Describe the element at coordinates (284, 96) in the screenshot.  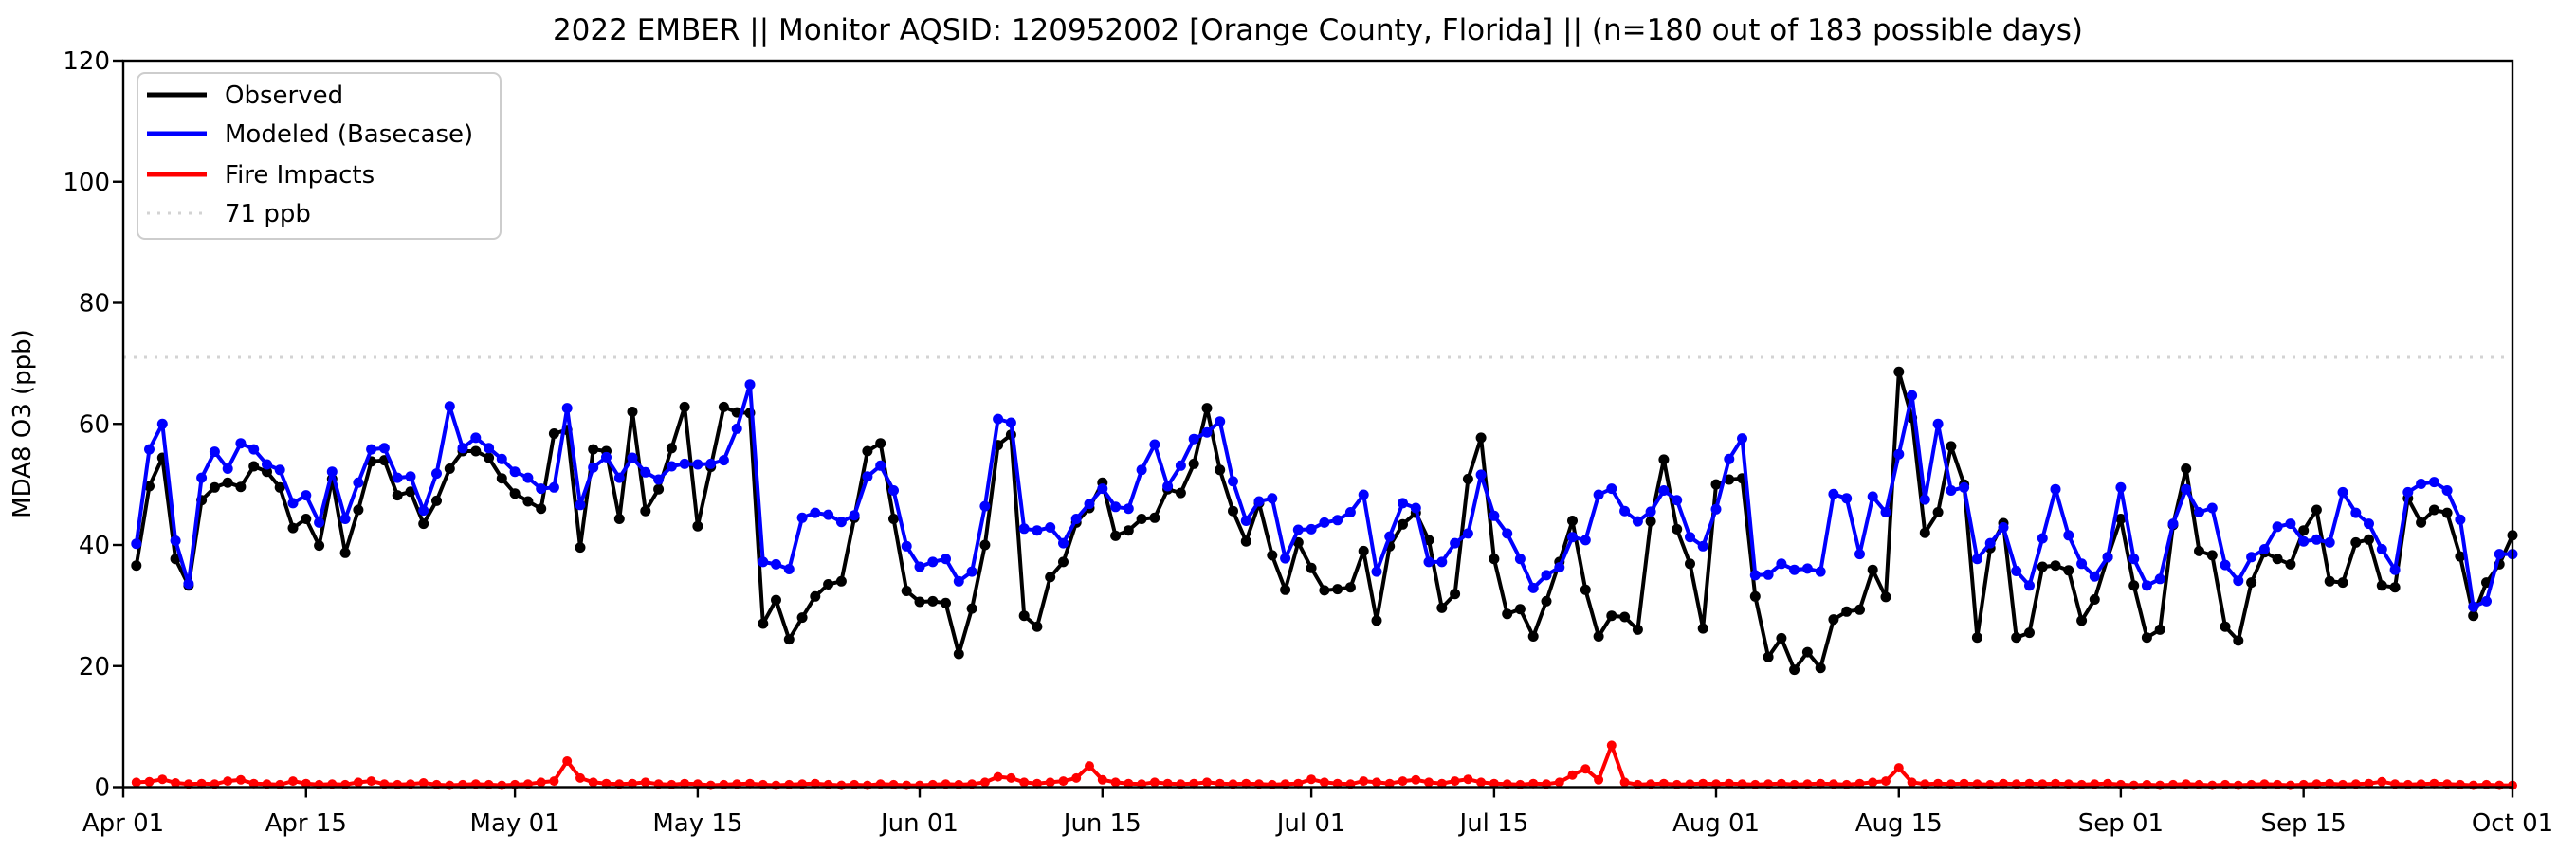
I see `legend-item-label: Observed` at that location.